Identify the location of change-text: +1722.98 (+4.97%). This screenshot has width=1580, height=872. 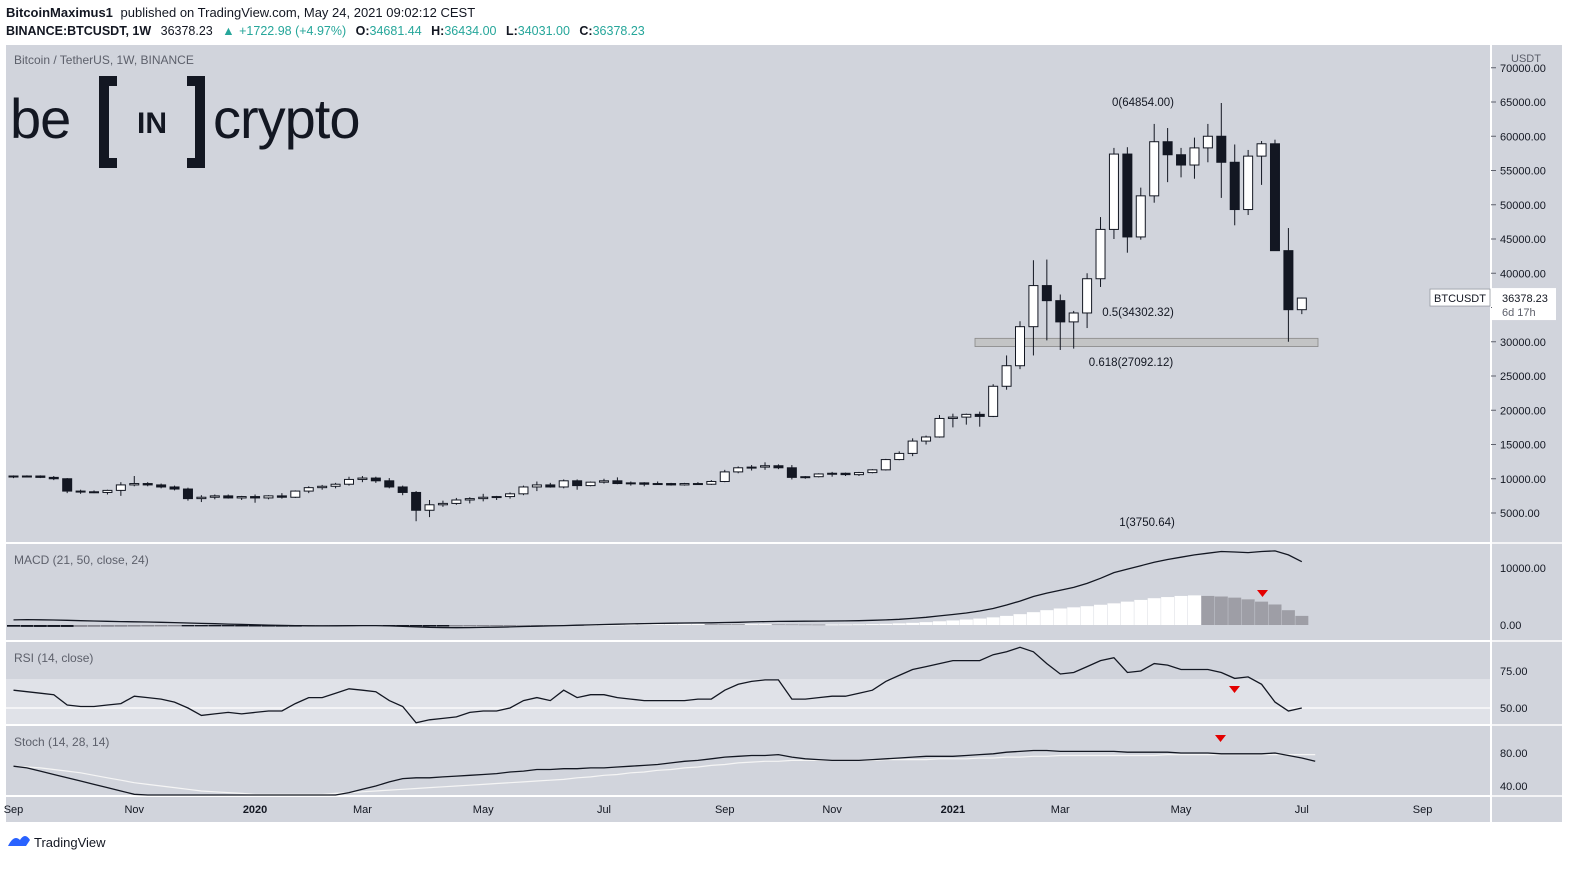
(292, 31).